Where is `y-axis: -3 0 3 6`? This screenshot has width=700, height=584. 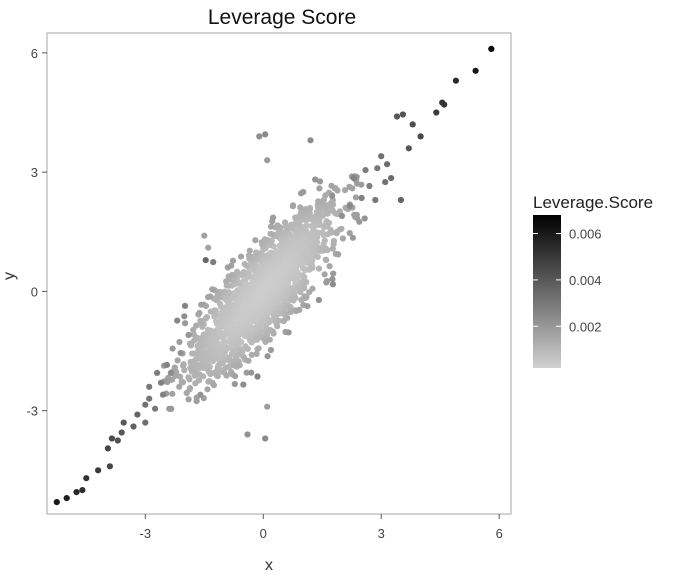
y-axis: -3 0 3 6 is located at coordinates (36, 232).